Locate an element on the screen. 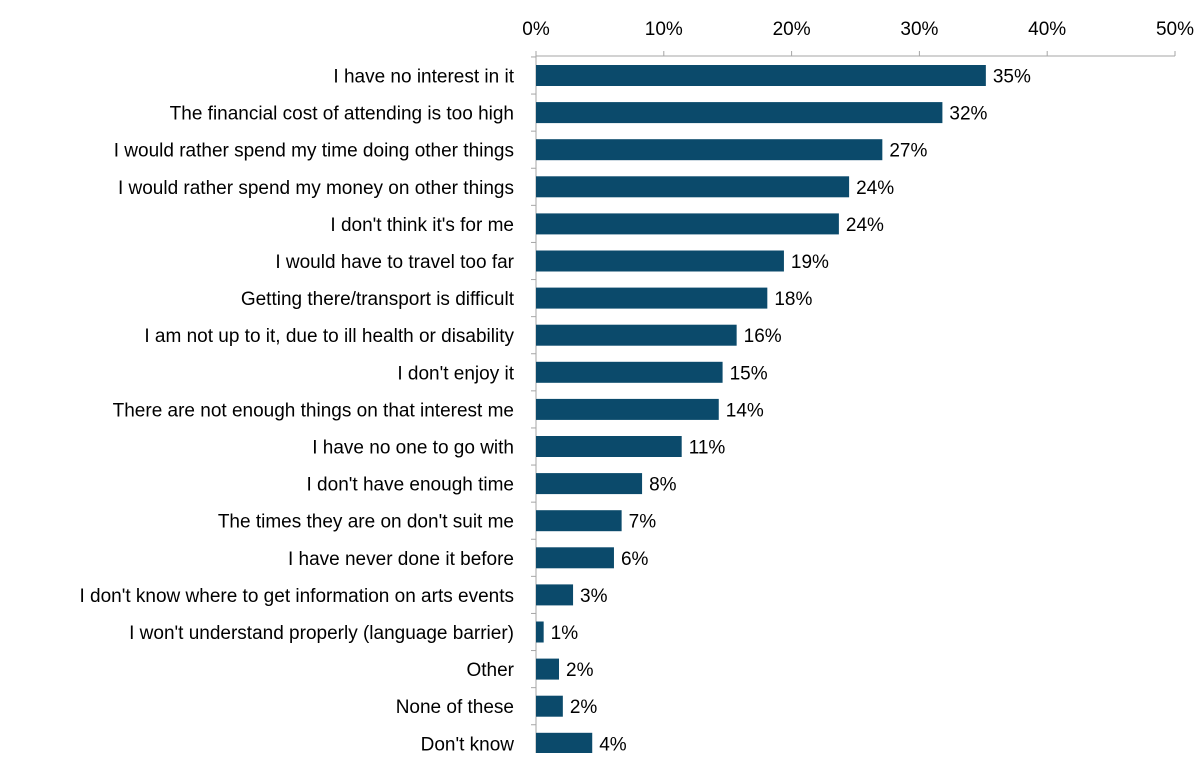 This screenshot has width=1196, height=758. category-label: Don't know is located at coordinates (468, 743).